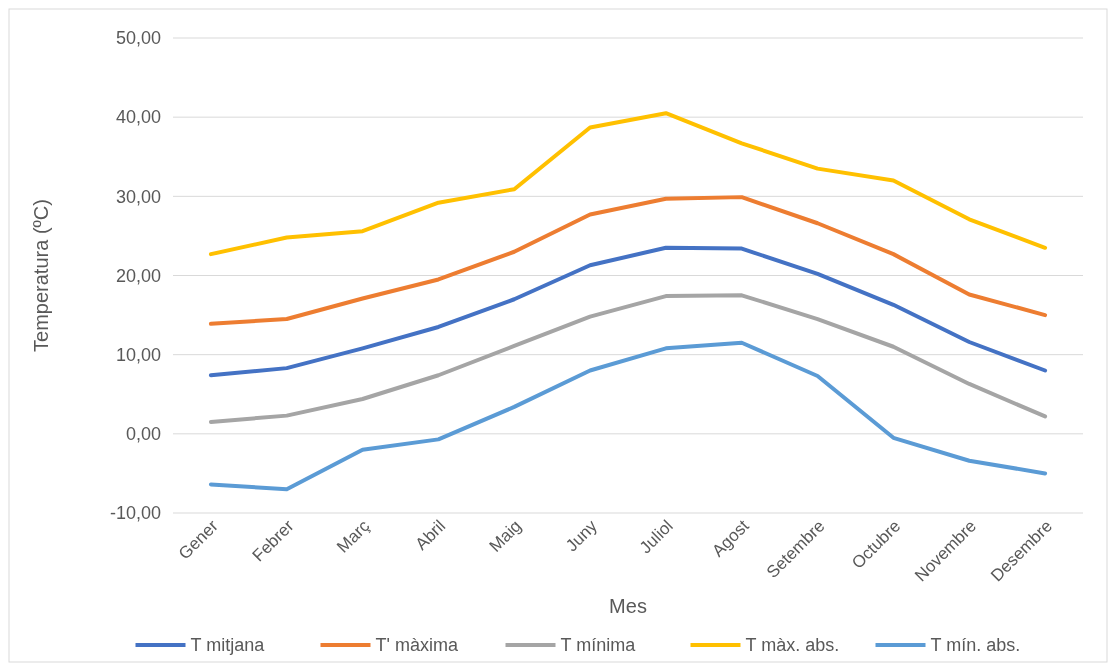 This screenshot has height=671, width=1116. Describe the element at coordinates (143, 434) in the screenshot. I see `y-tick-label: 0,00` at that location.